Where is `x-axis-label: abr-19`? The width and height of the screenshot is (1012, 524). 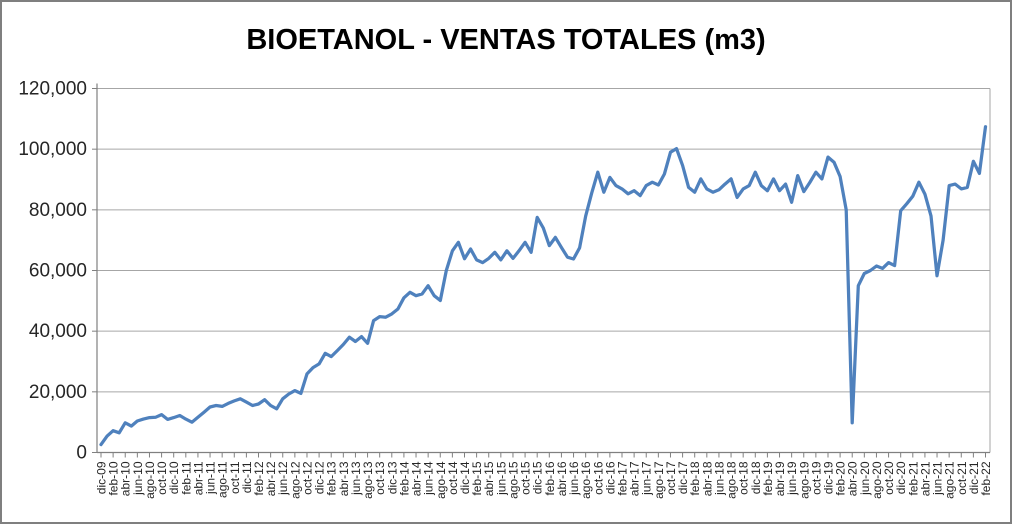 x-axis-label: abr-19 is located at coordinates (780, 478).